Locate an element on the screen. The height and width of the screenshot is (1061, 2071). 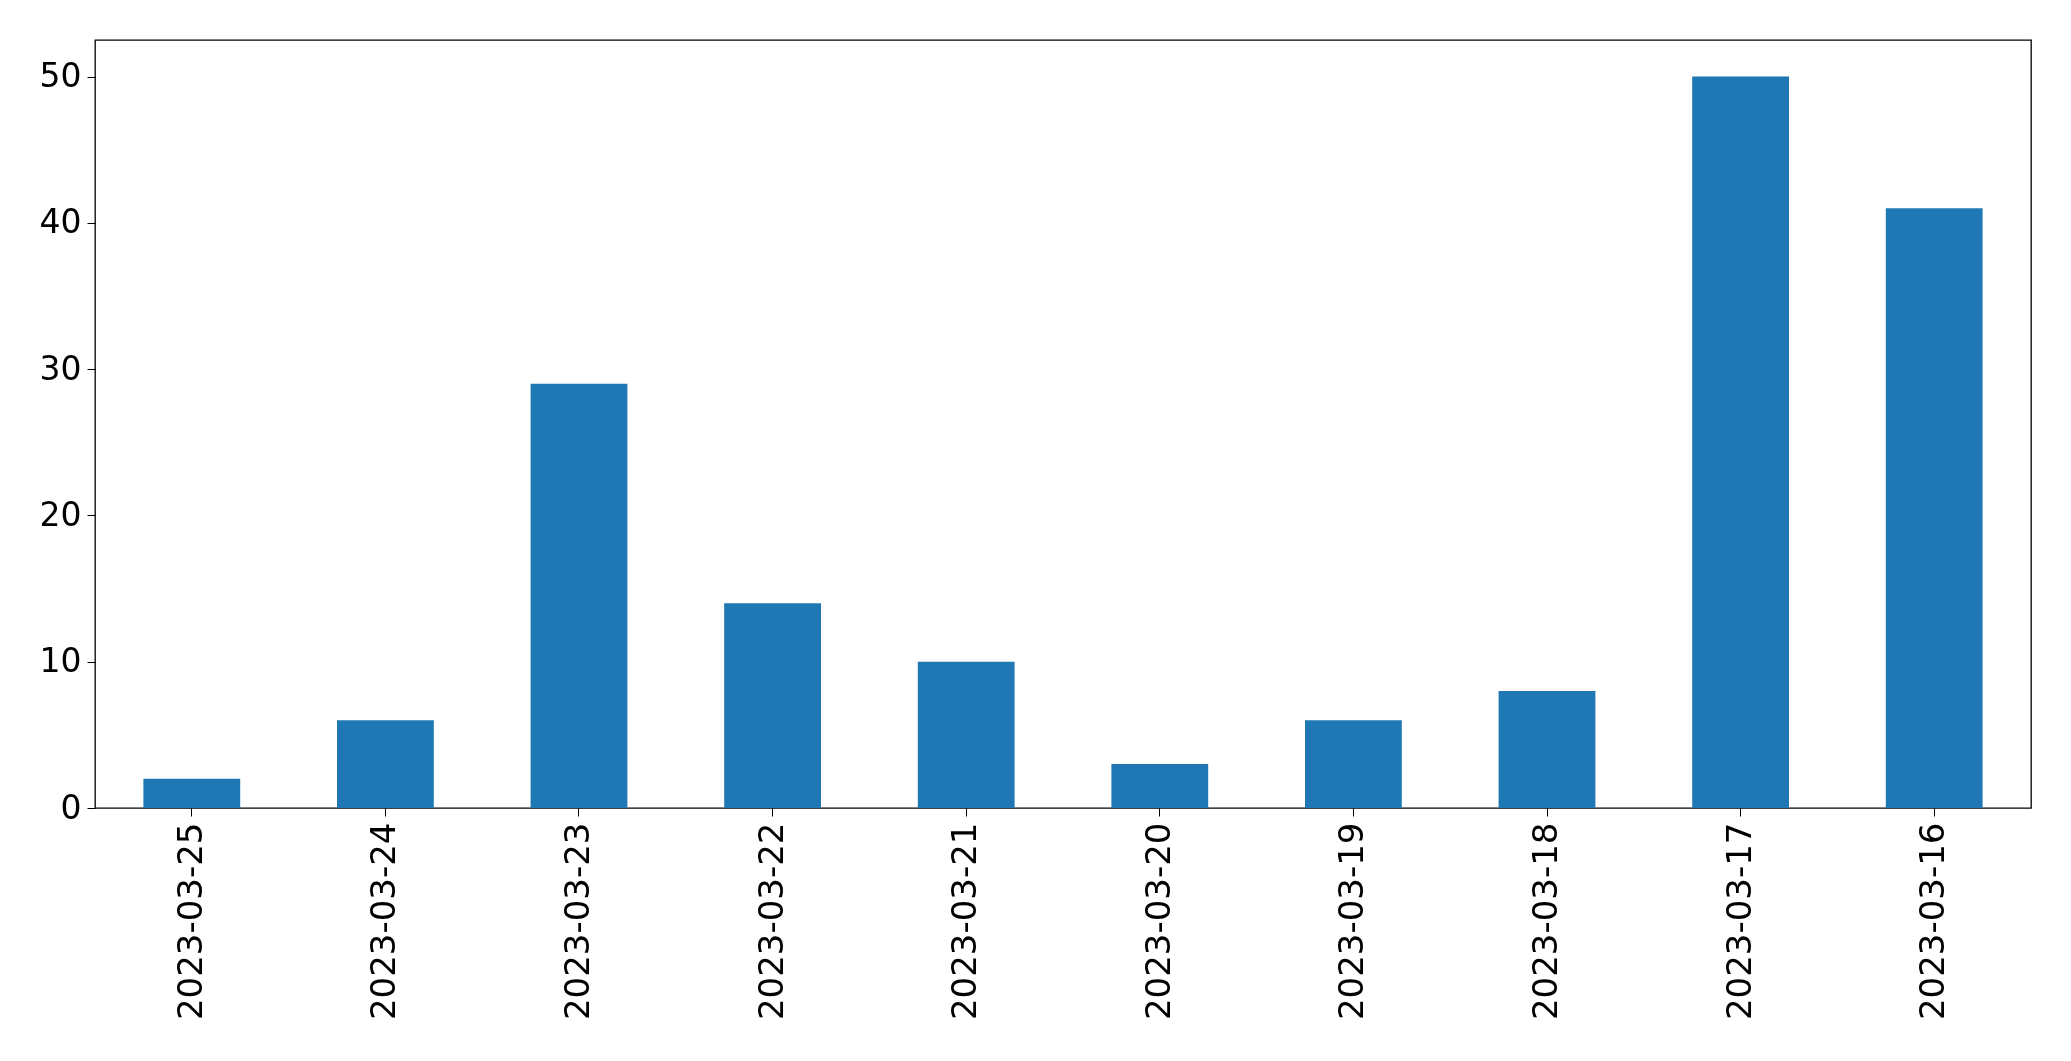
y-tick-label: 30 is located at coordinates (60, 368).